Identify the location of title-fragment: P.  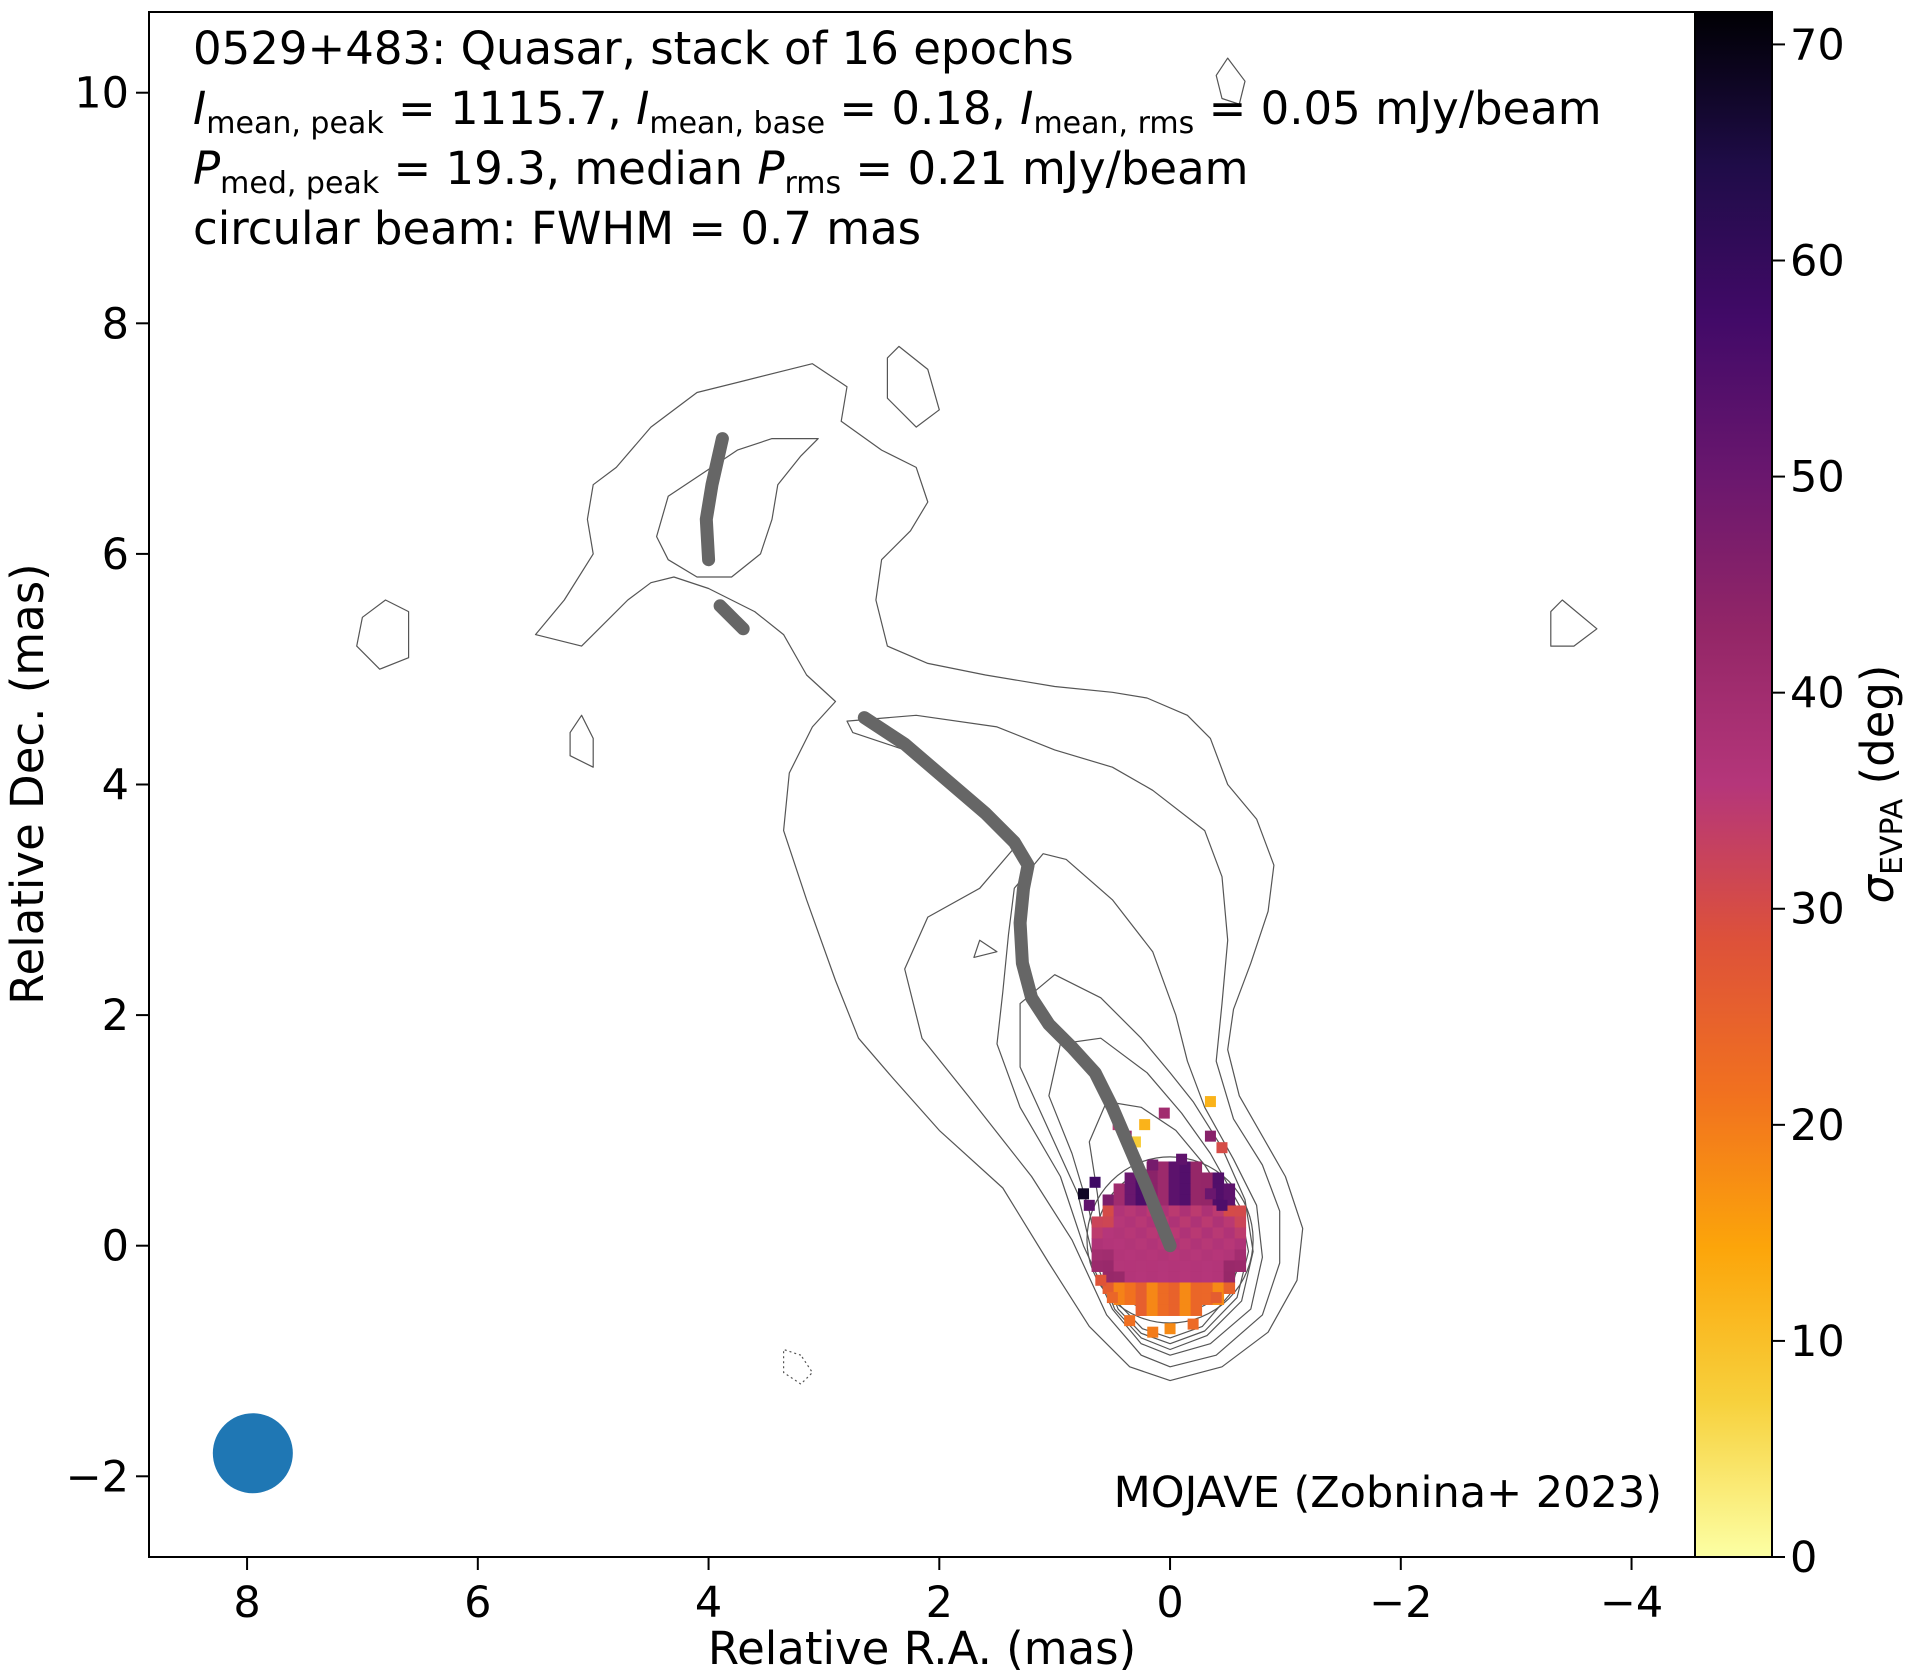
(207, 168).